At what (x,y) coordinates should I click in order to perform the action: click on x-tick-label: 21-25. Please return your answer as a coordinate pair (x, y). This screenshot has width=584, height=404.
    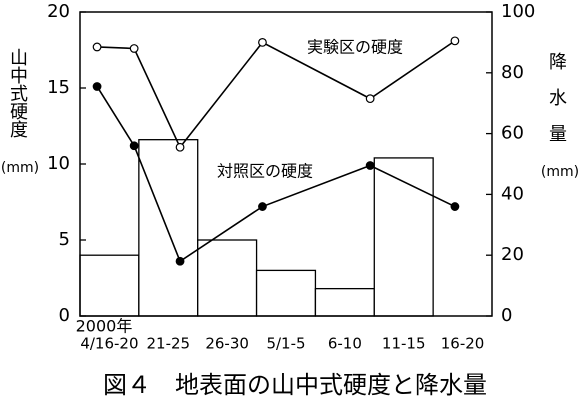
    Looking at the image, I should click on (168, 344).